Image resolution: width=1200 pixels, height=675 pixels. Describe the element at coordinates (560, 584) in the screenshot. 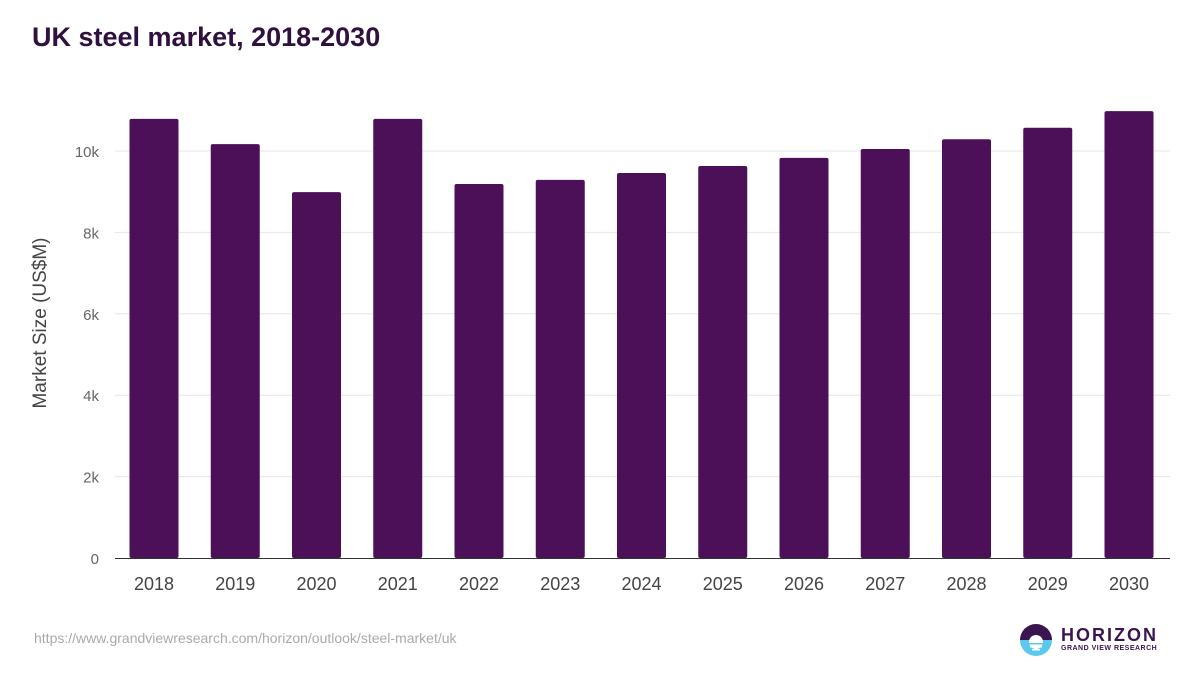

I see `x-tick-label: 2023` at that location.